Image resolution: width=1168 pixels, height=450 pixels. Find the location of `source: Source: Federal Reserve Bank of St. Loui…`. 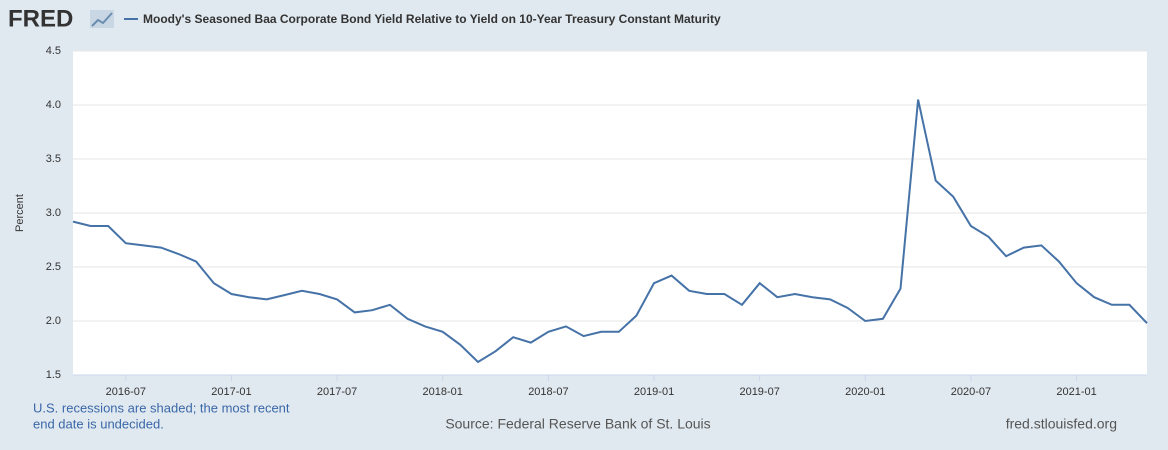

source: Source: Federal Reserve Bank of St. Loui… is located at coordinates (577, 424).